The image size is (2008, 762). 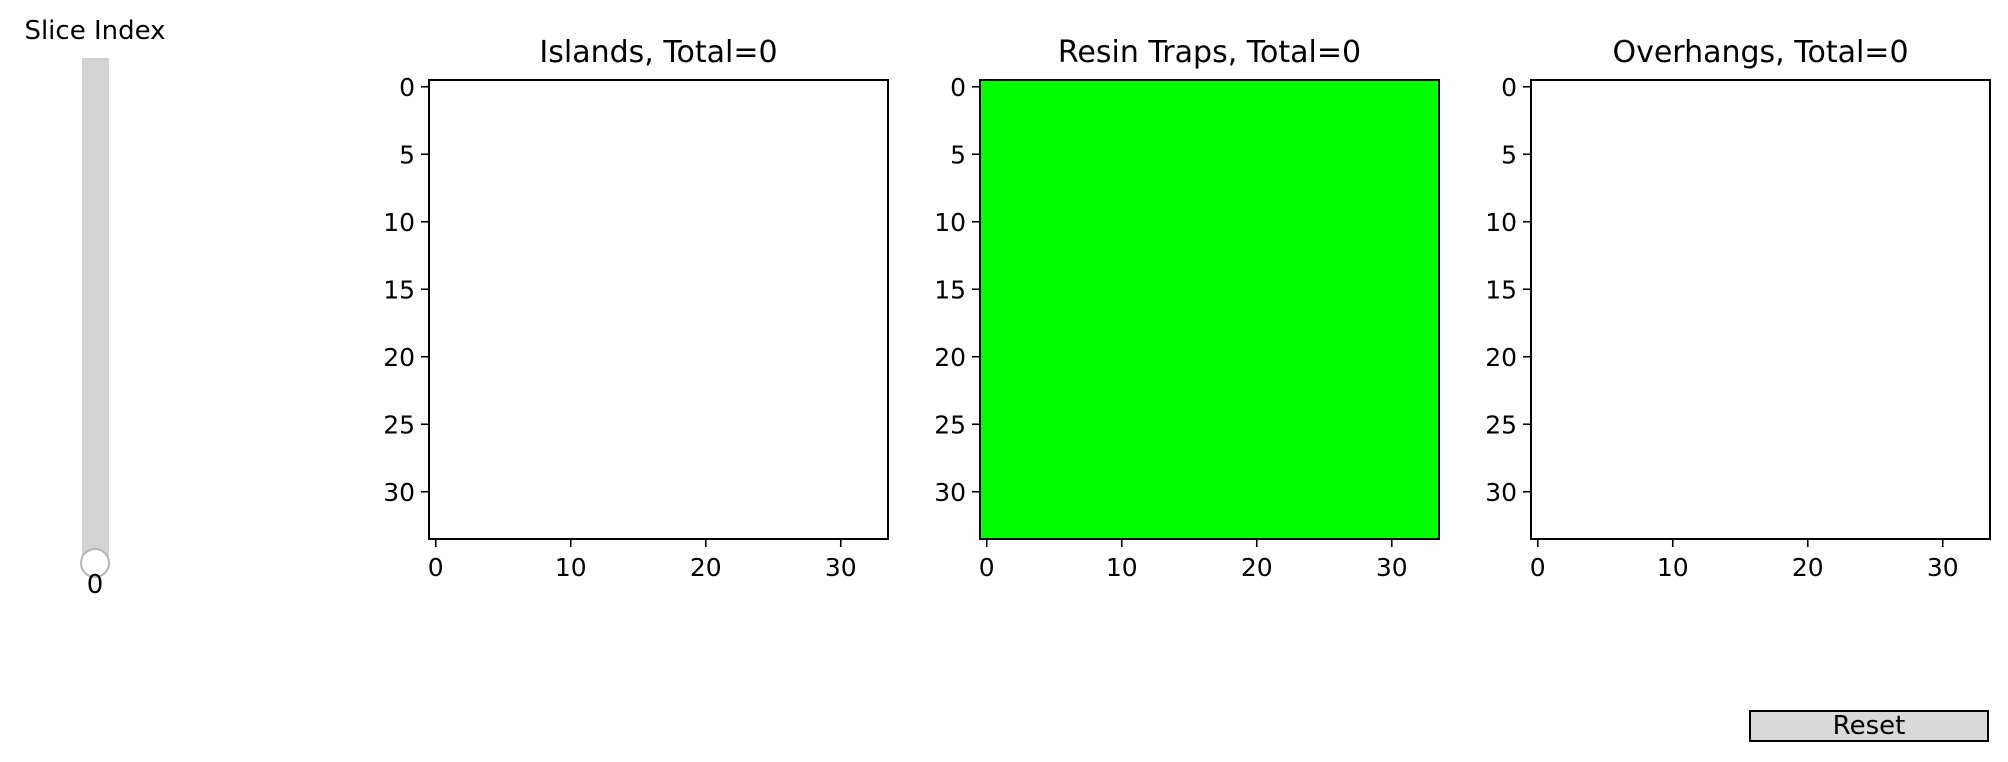 I want to click on chart-title: Islands, Total=0, so click(x=658, y=52).